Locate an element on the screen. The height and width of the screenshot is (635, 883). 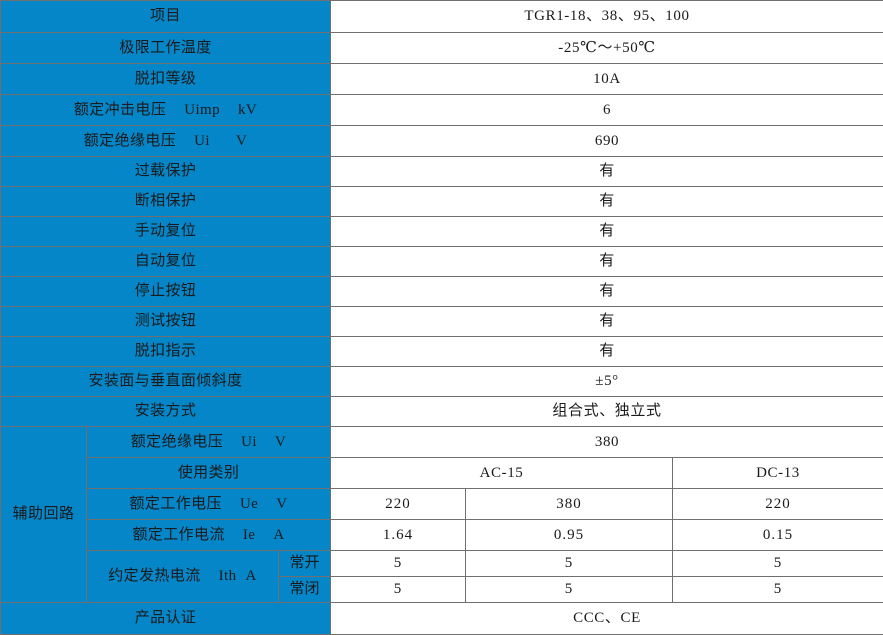
row-value-auto-reset: 有 is located at coordinates (607, 262).